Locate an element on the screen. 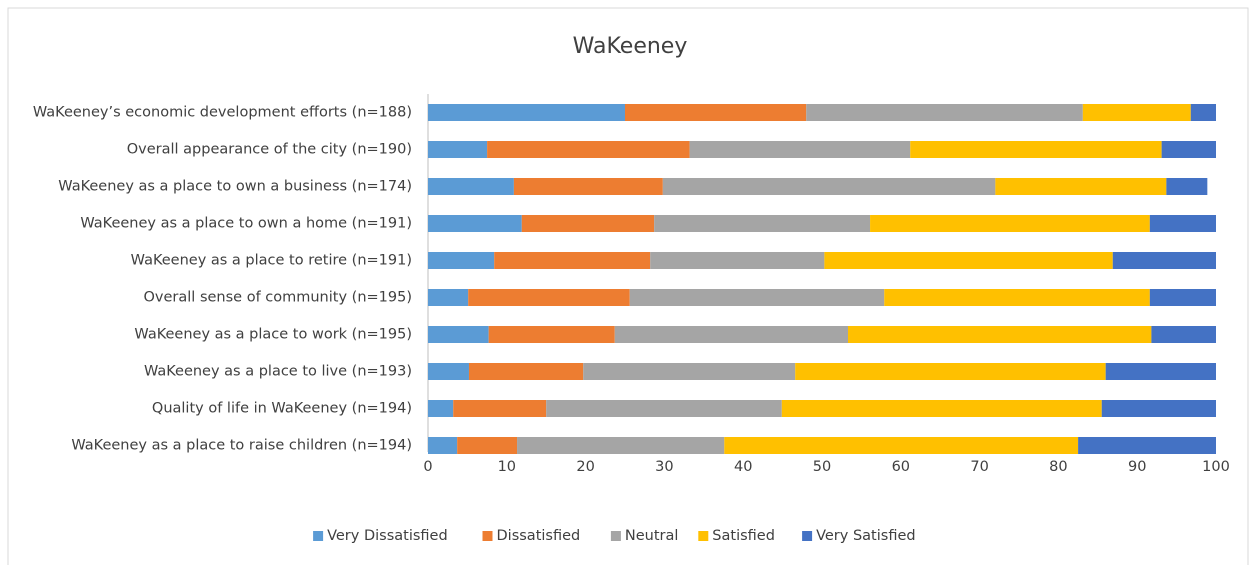 This screenshot has width=1249, height=565. y-tick-label: WaKeeney as a place to retire (n=191) is located at coordinates (271, 261).